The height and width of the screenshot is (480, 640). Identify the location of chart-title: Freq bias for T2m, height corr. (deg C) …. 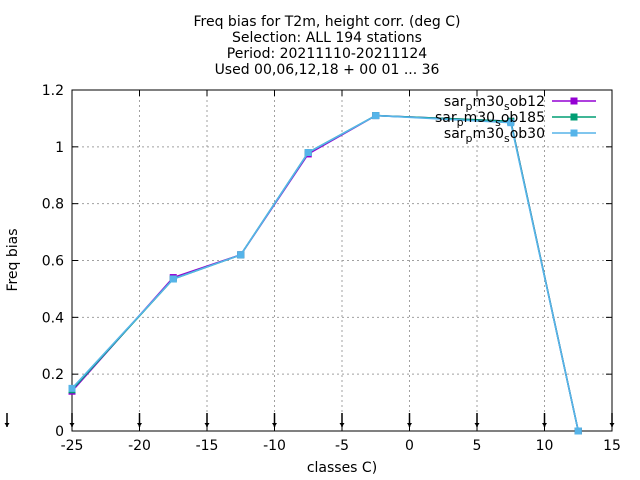
(327, 46).